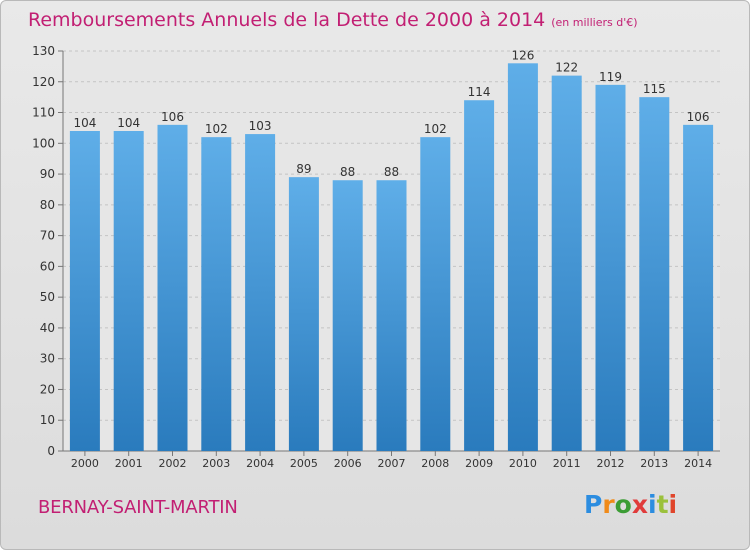 The width and height of the screenshot is (750, 550). What do you see at coordinates (639, 504) in the screenshot?
I see `logo-letter: x` at bounding box center [639, 504].